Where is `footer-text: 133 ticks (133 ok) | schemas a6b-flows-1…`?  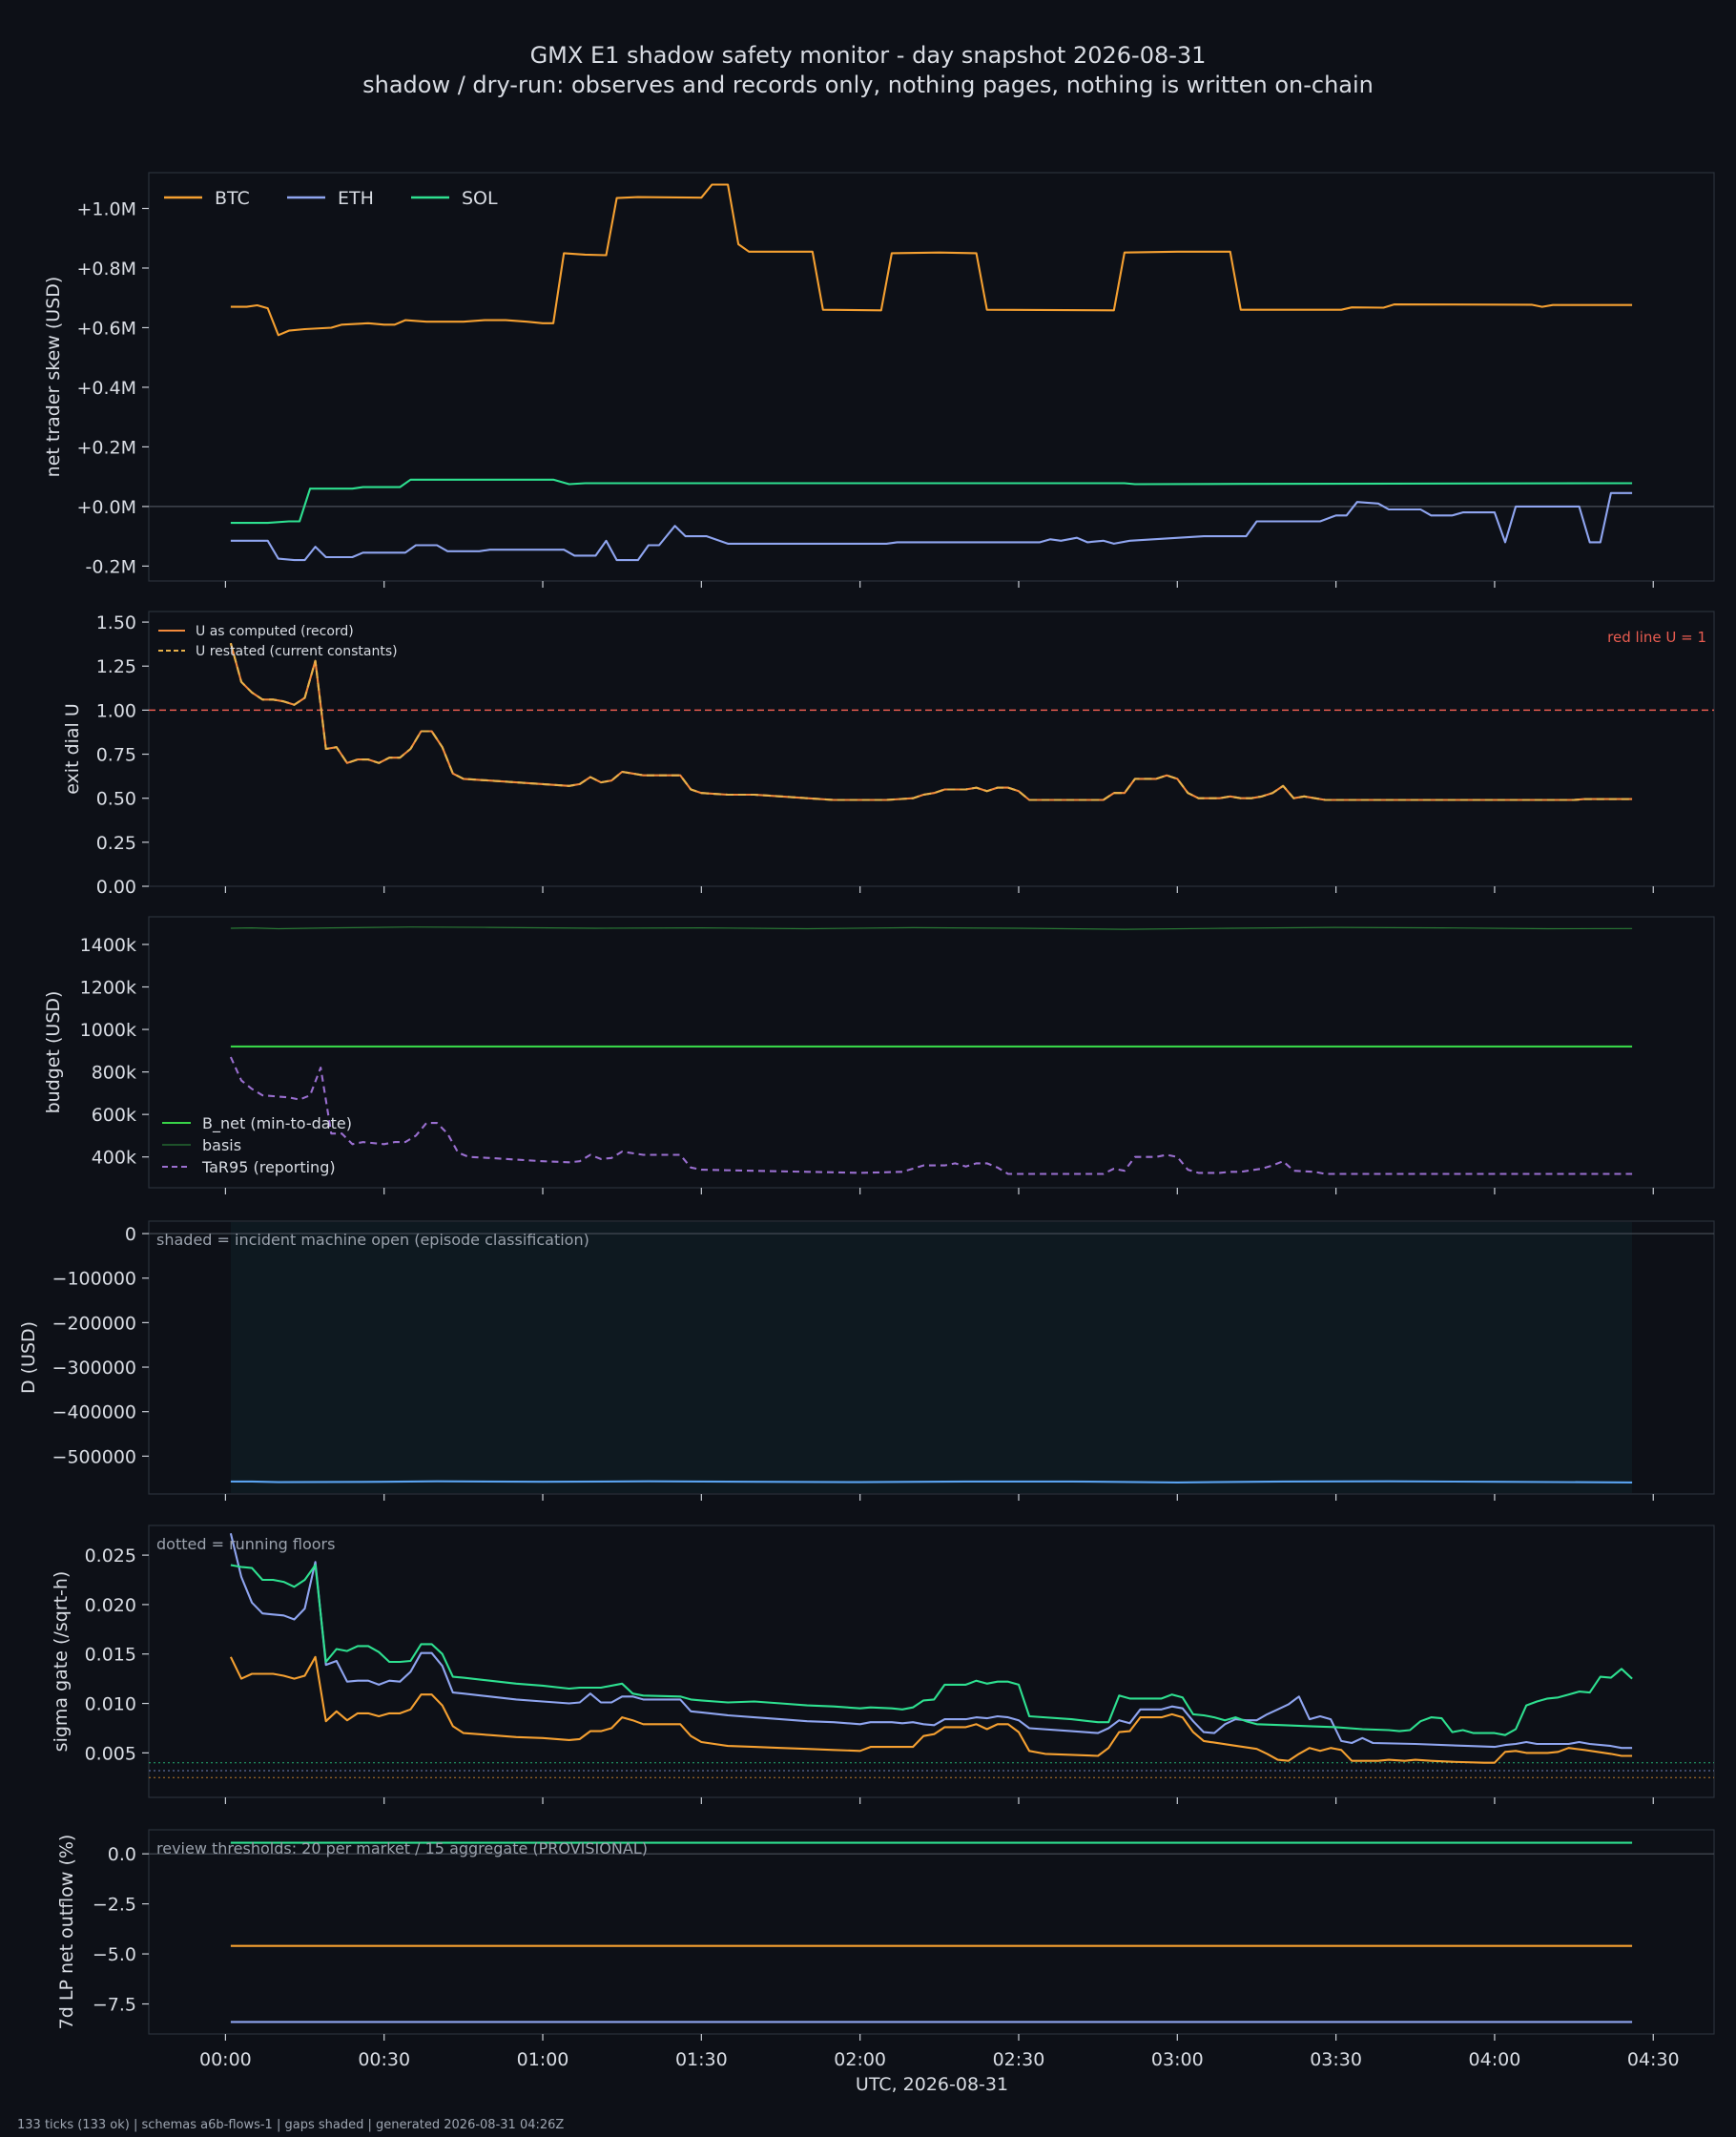
footer-text: 133 ticks (133 ok) | schemas a6b-flows-1… is located at coordinates (290, 2125).